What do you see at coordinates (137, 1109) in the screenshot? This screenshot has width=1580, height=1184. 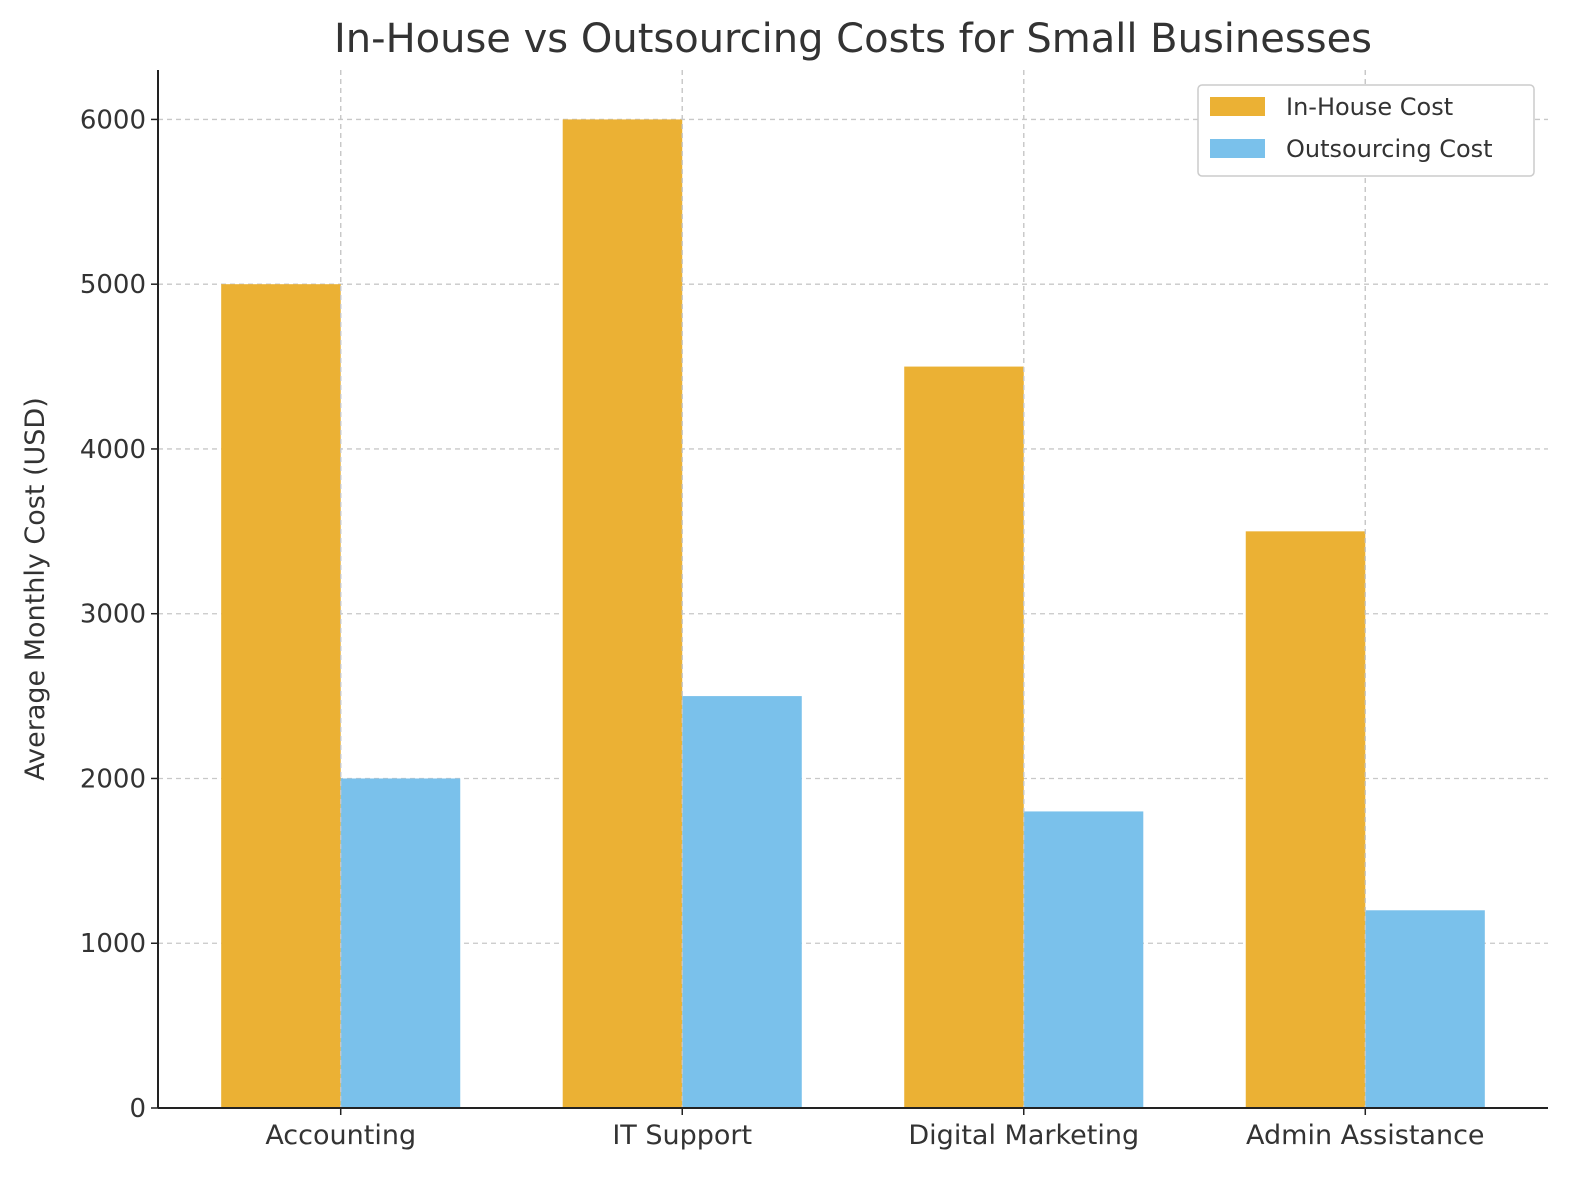 I see `y-tick-label: 0` at bounding box center [137, 1109].